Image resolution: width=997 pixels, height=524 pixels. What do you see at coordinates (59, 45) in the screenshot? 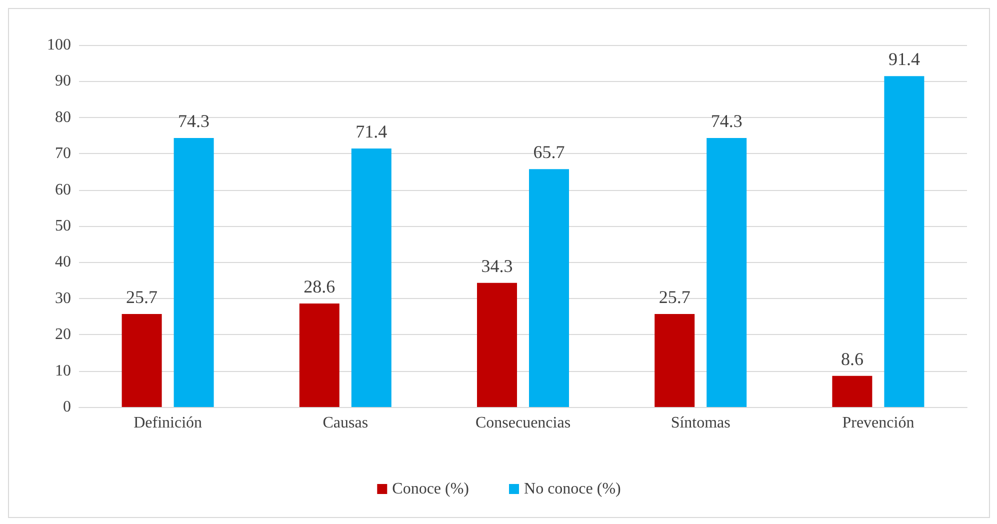
I see `y-tick-label: 100` at bounding box center [59, 45].